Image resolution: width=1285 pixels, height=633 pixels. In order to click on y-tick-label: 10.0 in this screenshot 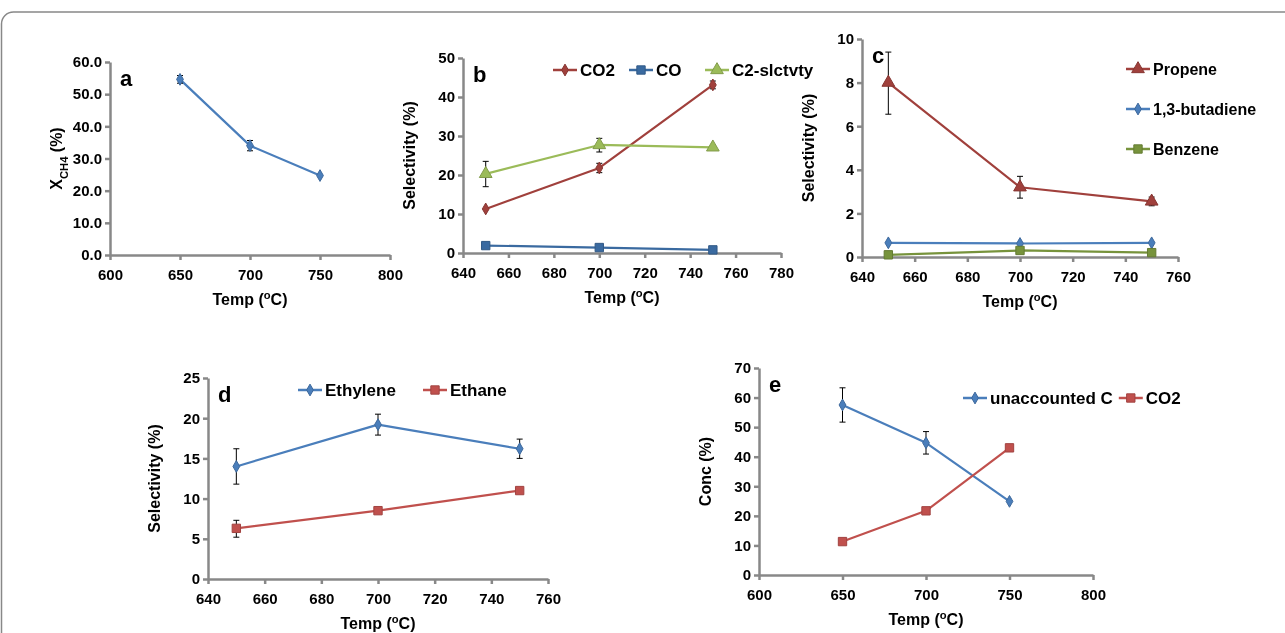, I will do `click(87, 223)`.